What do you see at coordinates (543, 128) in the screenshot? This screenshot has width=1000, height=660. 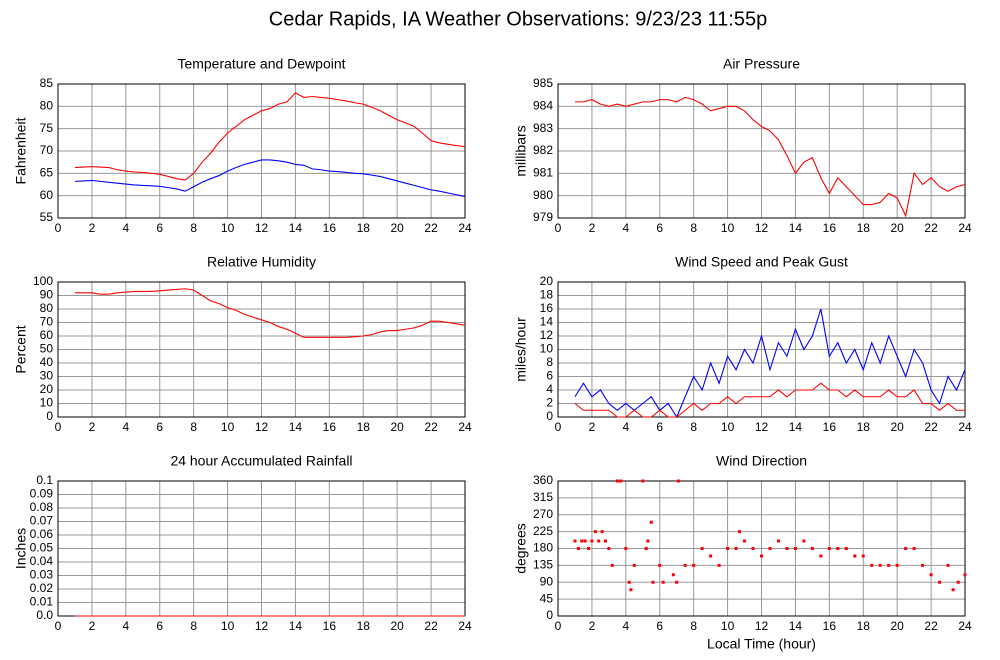 I see `y-tick-label: 983` at bounding box center [543, 128].